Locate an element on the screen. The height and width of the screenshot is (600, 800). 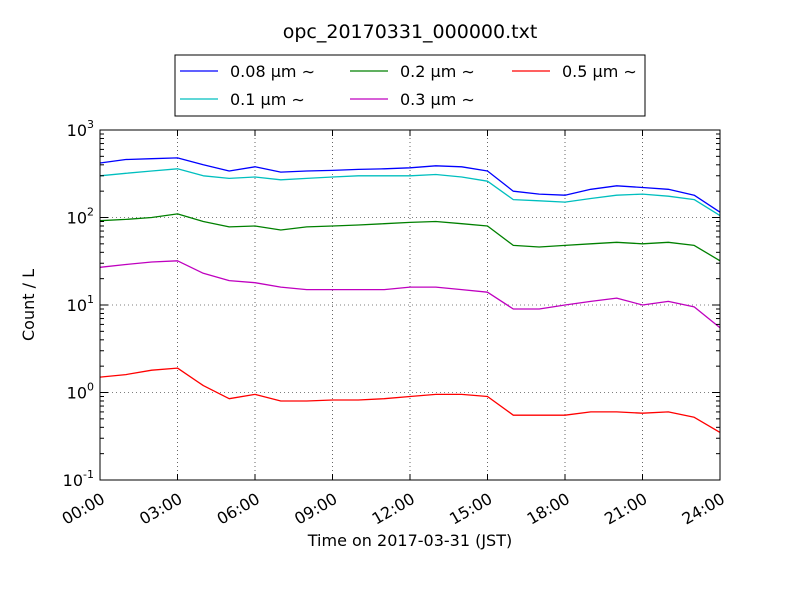
legend-label: 0.3 μm ∼ is located at coordinates (437, 99).